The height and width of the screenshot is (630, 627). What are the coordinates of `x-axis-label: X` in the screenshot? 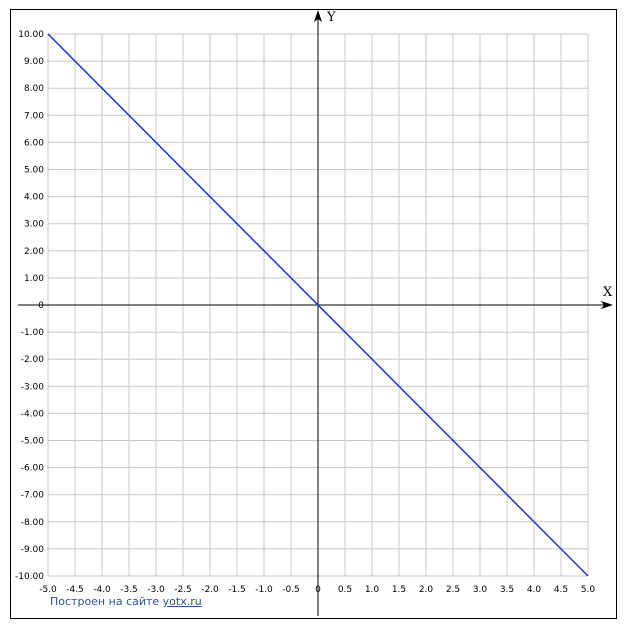 It's located at (608, 292).